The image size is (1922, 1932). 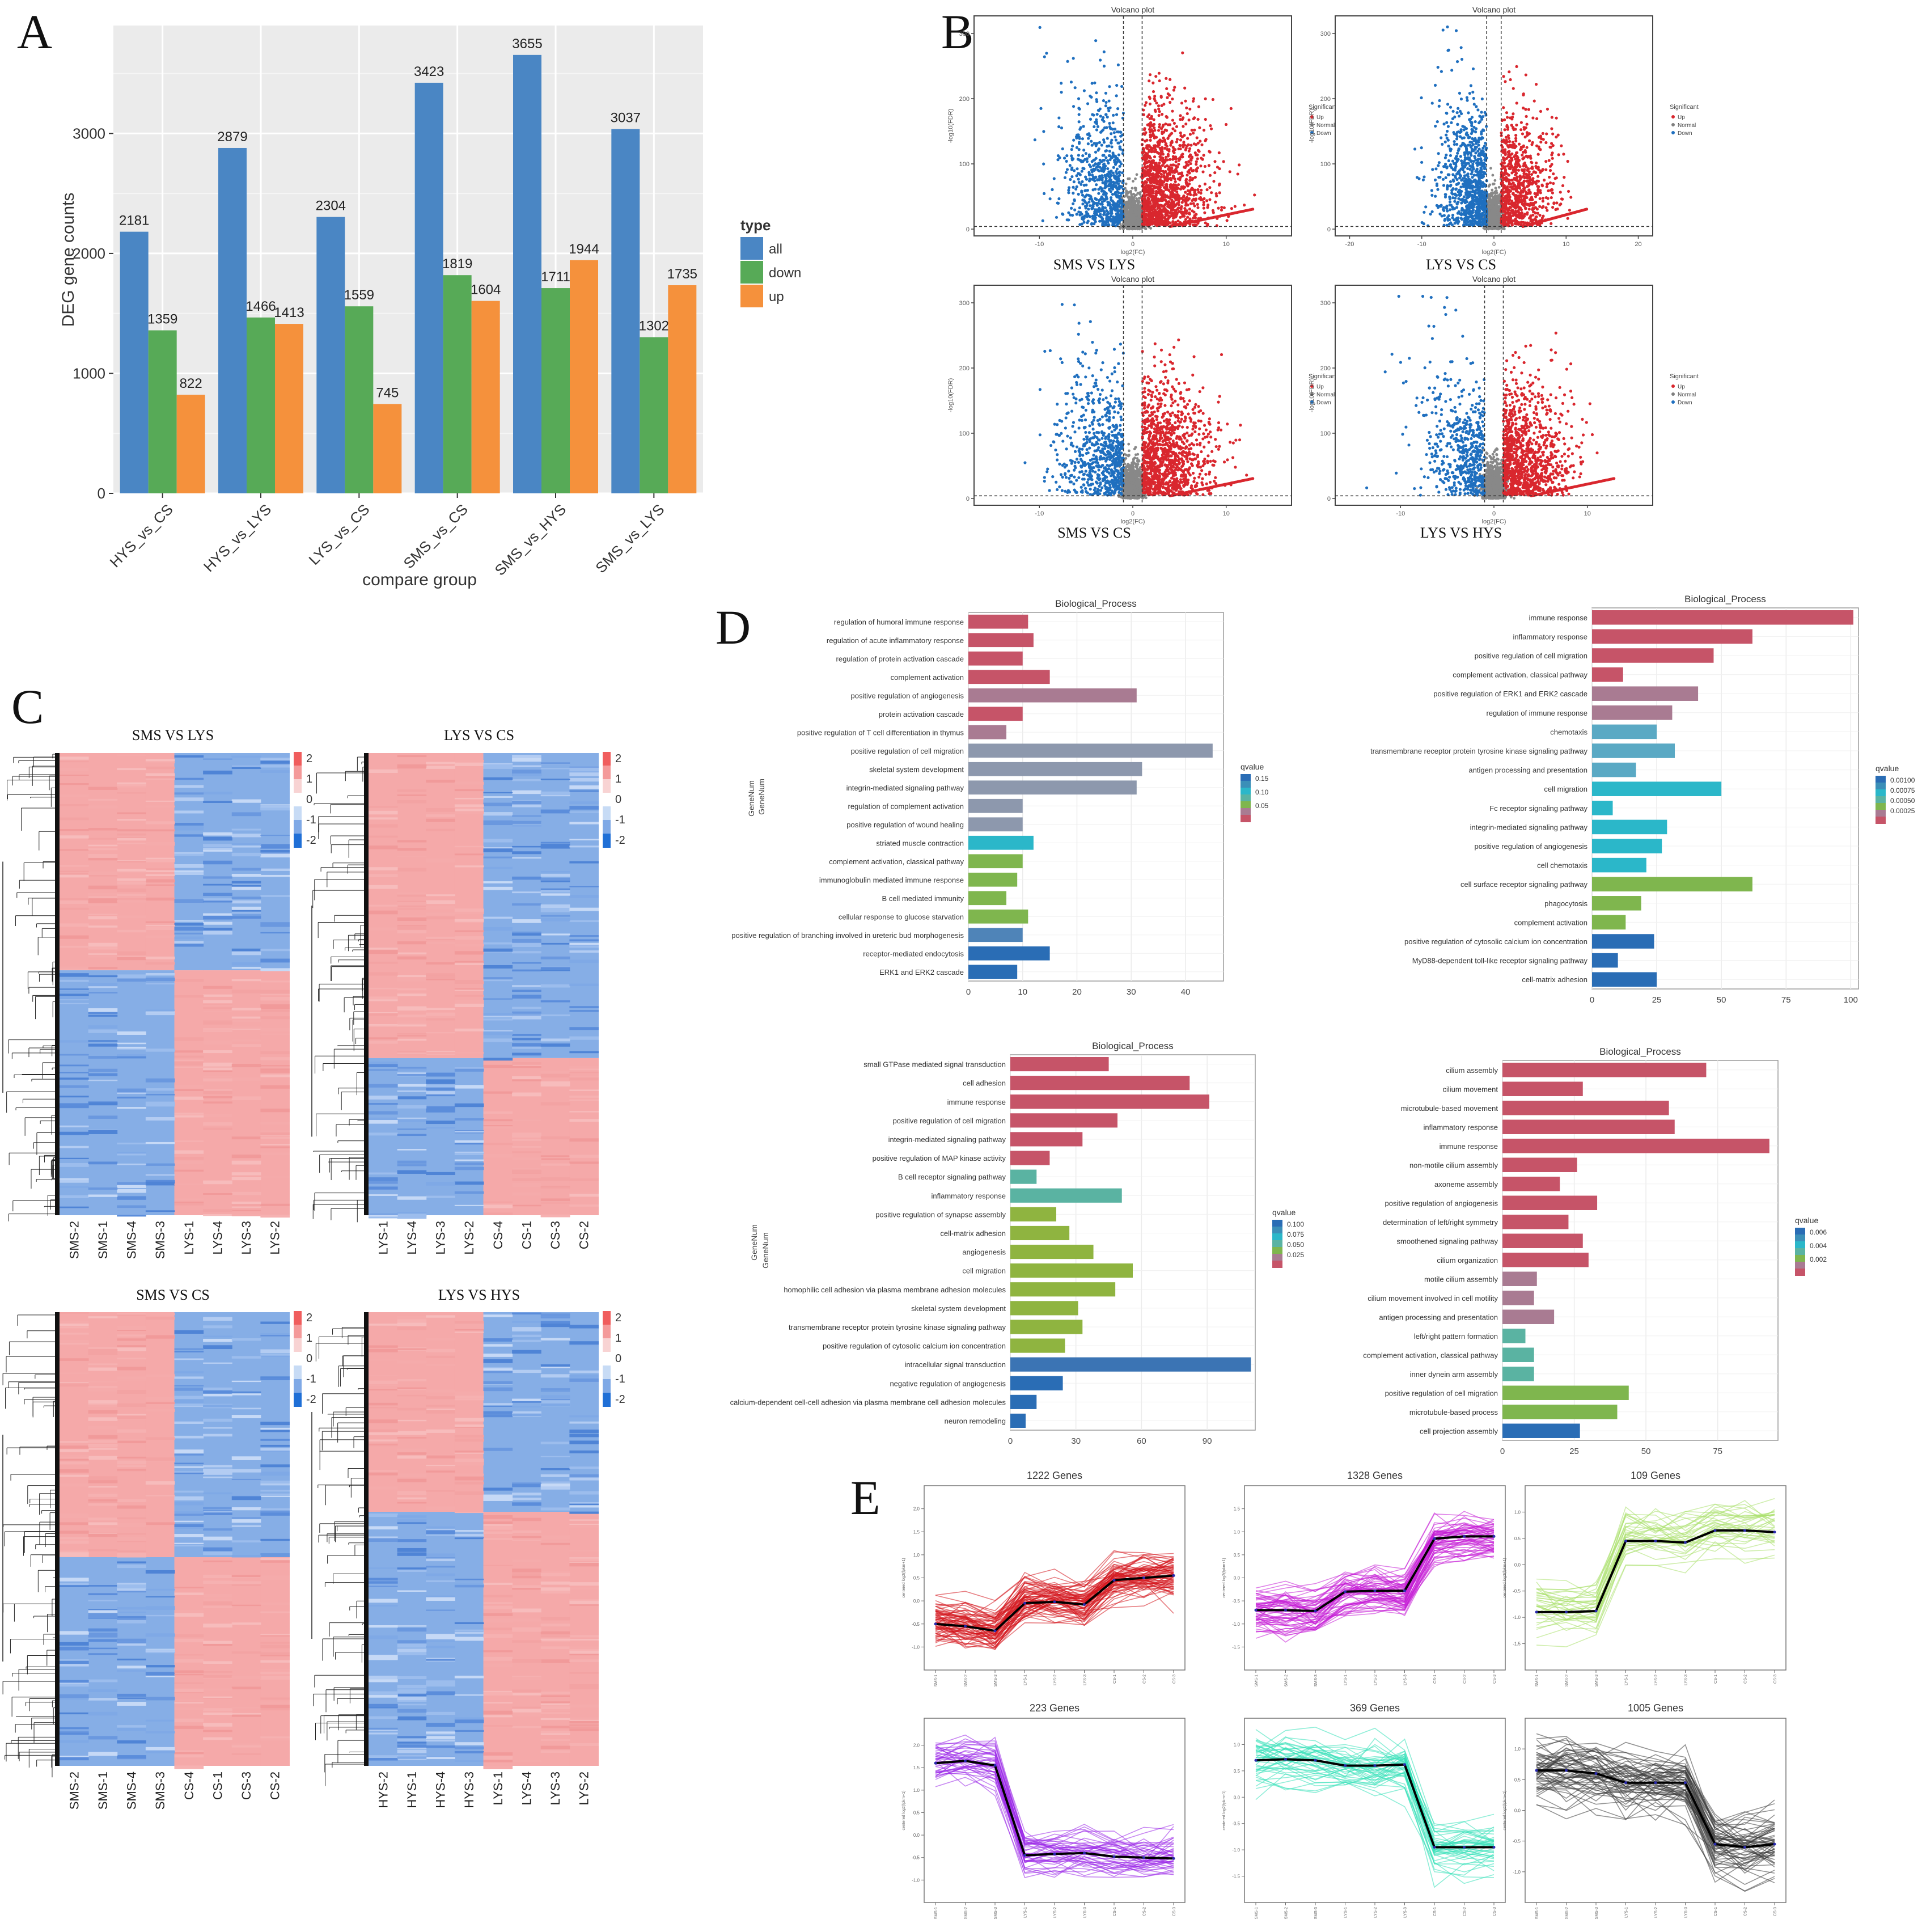 What do you see at coordinates (964, 34) in the screenshot?
I see `y-tick-label: 300` at bounding box center [964, 34].